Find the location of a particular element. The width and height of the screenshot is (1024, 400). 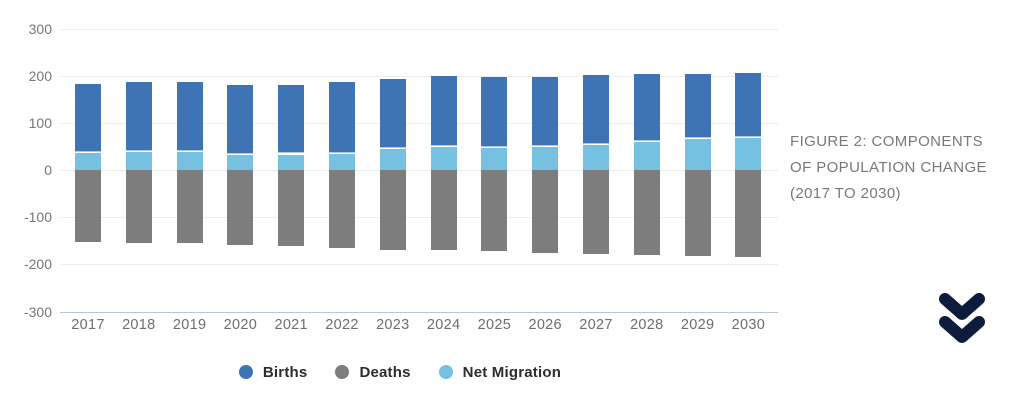

figure-caption-line-3: (2017 TO 2030) is located at coordinates (845, 193).